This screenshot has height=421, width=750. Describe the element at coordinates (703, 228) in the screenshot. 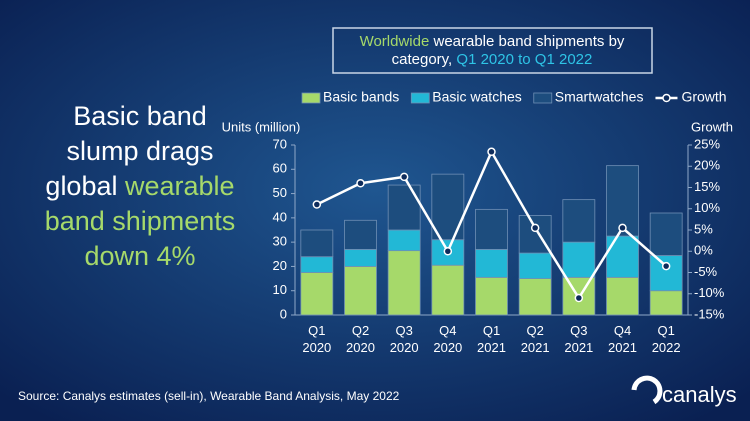

I see `y2-tick-label: 5%` at that location.